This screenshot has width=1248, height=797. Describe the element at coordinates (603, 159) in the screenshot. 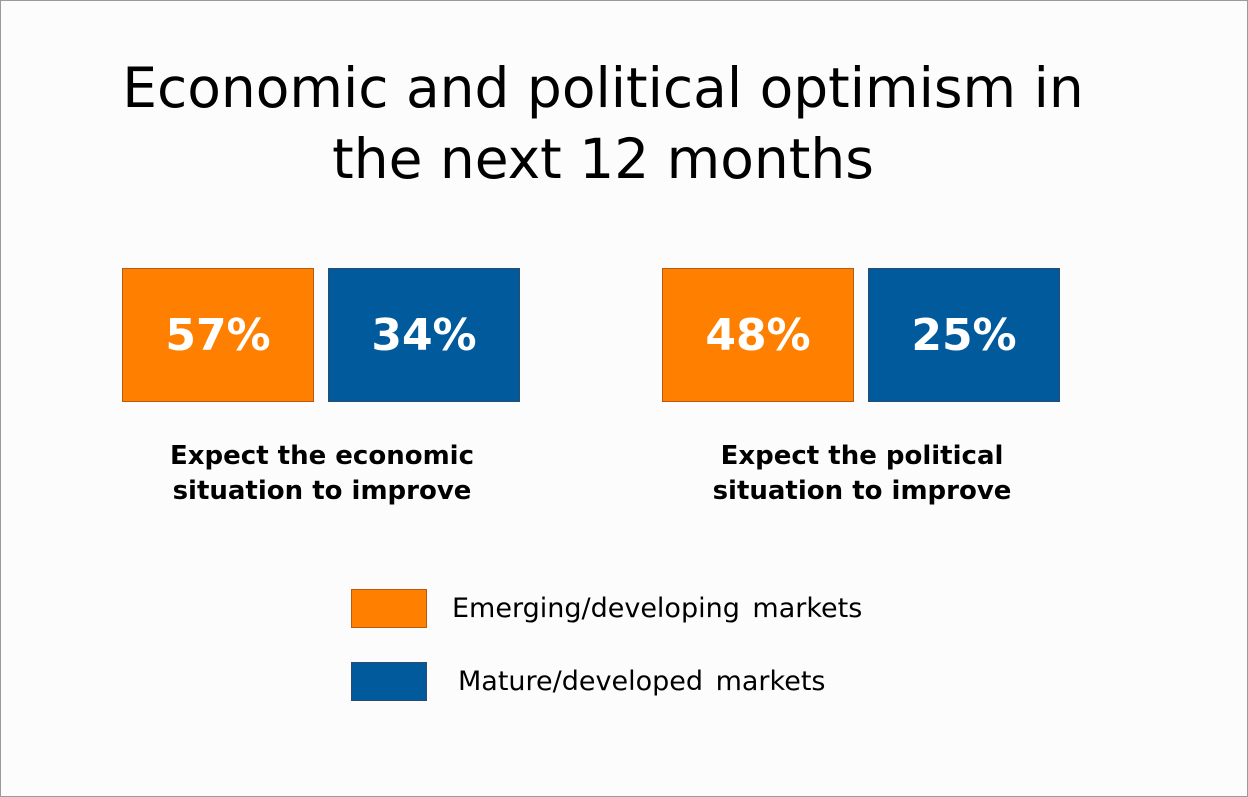

I see `chart-title-line-2: the next 12 months` at that location.